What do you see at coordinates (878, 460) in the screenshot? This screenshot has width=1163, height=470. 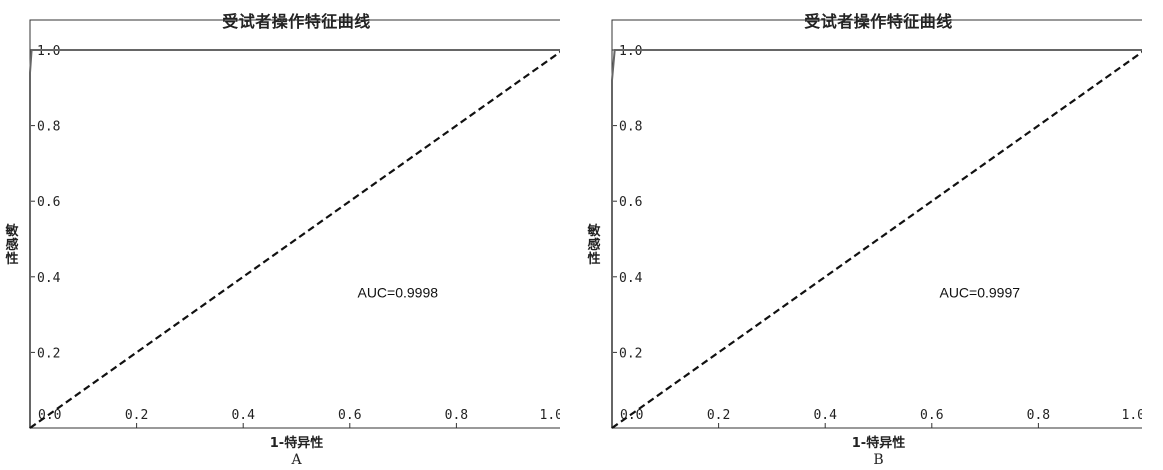 I see `panel-label: B` at bounding box center [878, 460].